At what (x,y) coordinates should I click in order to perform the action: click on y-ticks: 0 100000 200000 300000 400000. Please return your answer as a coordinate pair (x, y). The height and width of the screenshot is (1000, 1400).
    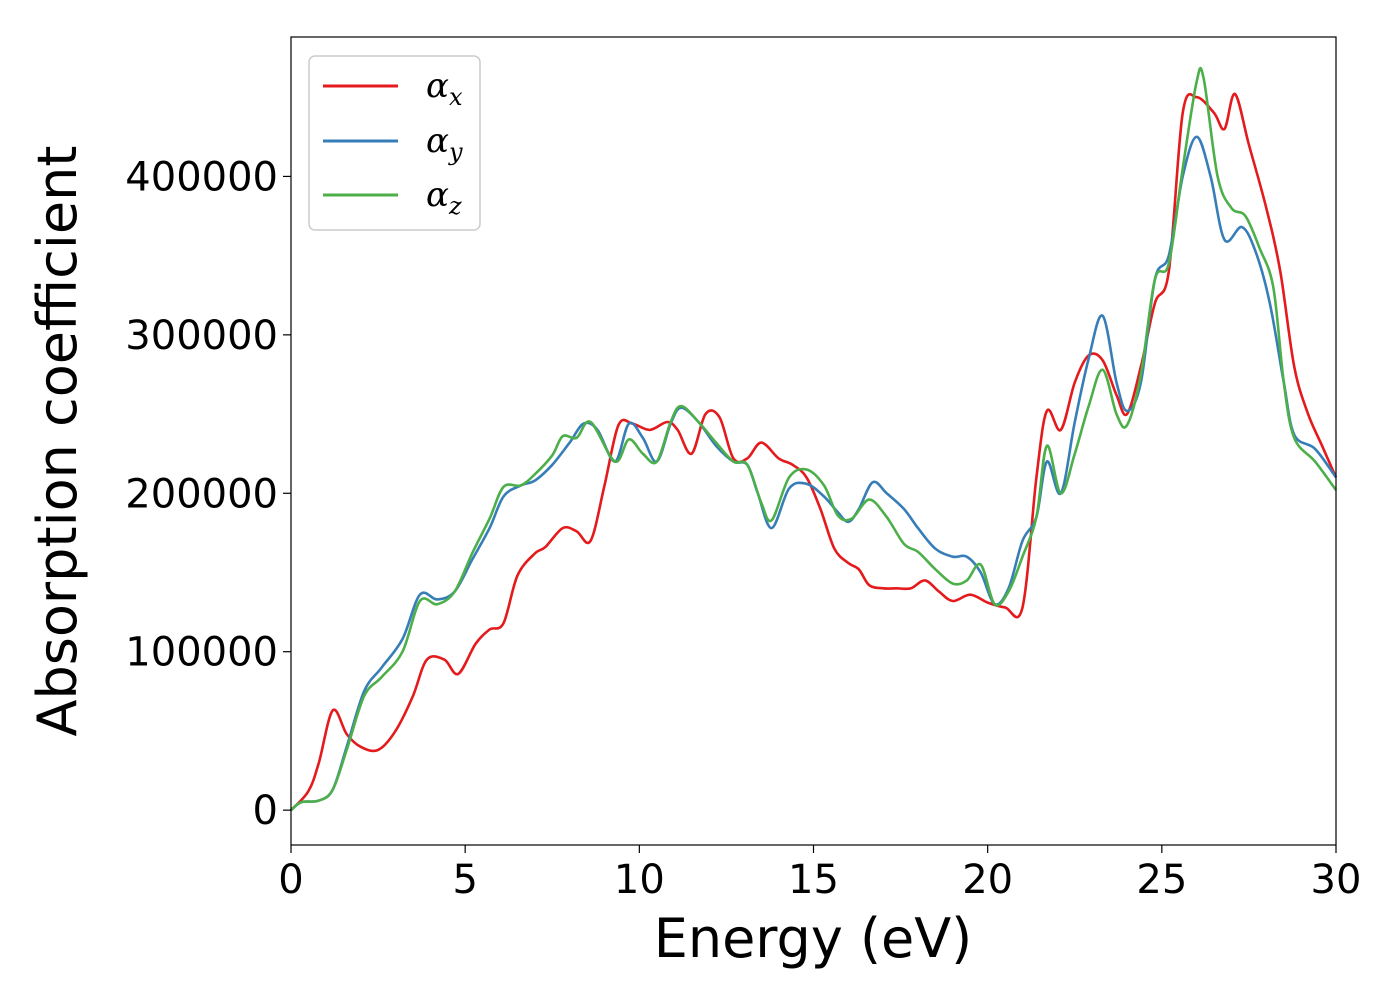
    Looking at the image, I should click on (208, 494).